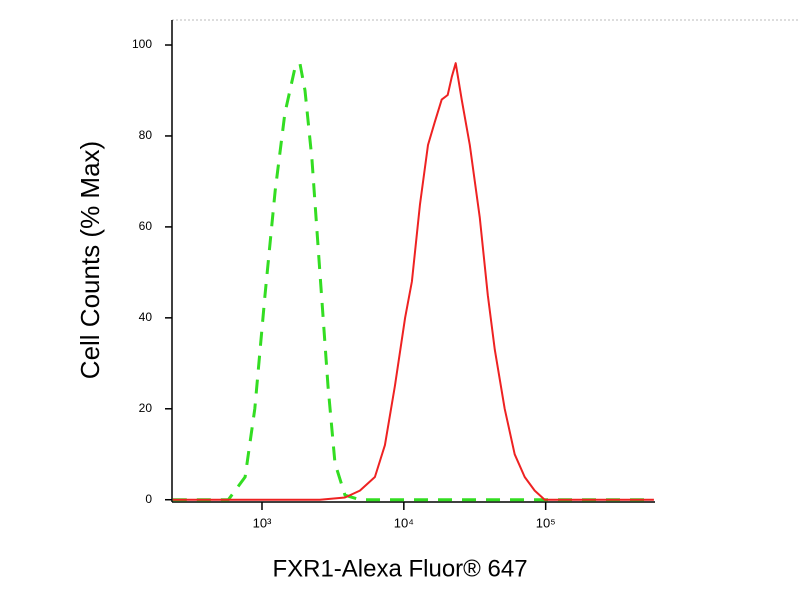  What do you see at coordinates (148, 499) in the screenshot?
I see `y-tick-label: 0` at bounding box center [148, 499].